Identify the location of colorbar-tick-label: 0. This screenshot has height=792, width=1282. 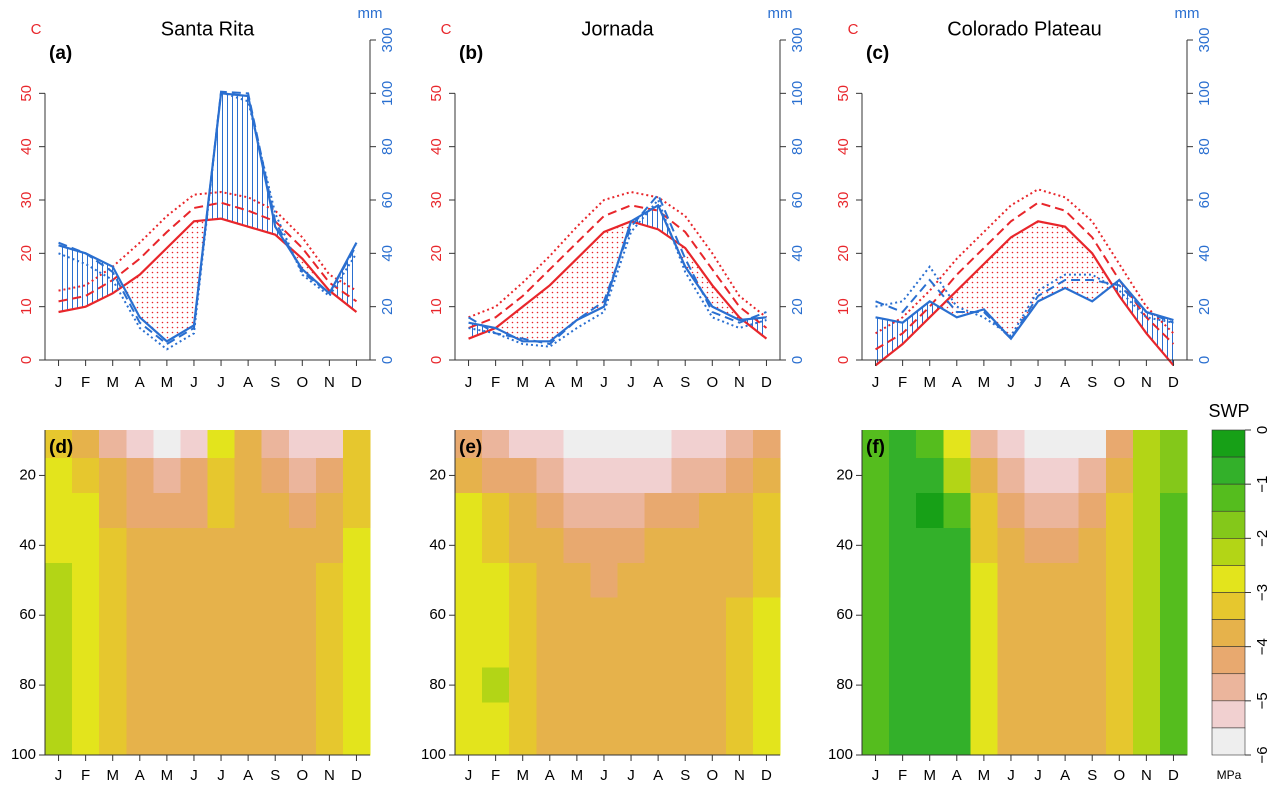
(1262, 430).